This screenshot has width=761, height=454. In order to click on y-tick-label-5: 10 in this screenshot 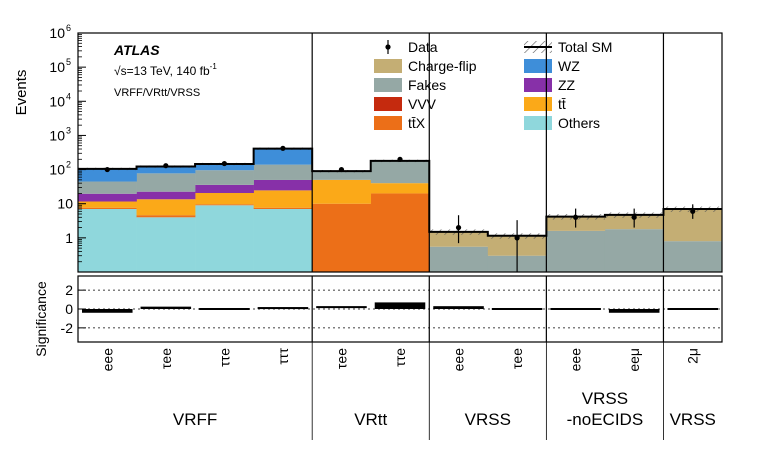, I will do `click(57, 67)`.